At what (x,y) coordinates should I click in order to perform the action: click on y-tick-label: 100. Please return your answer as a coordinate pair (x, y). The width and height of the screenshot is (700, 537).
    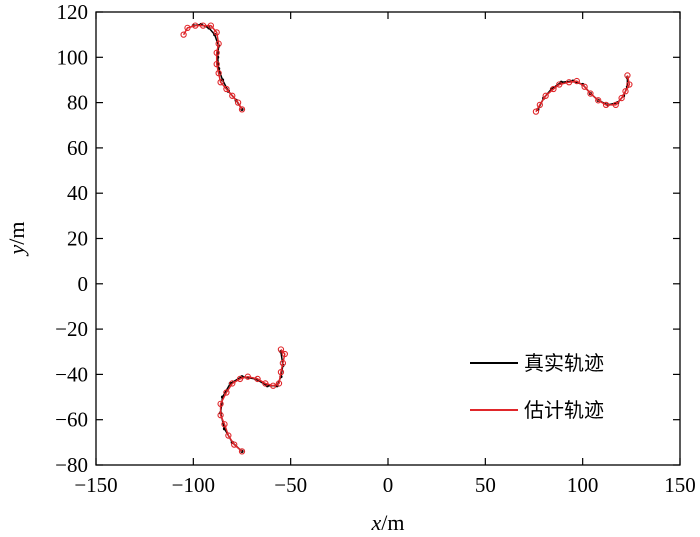
    Looking at the image, I should click on (73, 57).